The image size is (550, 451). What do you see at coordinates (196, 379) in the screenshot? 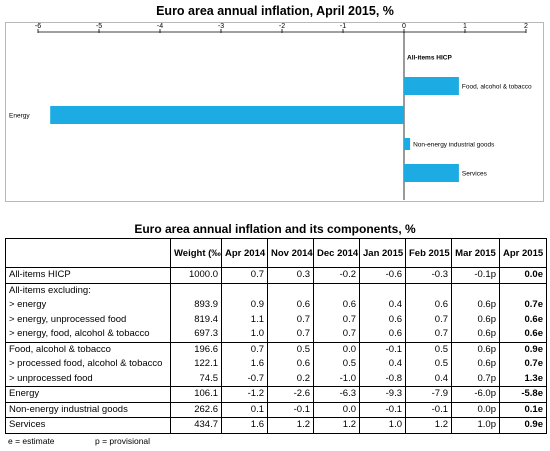
I see `weight-cell: 74.5` at bounding box center [196, 379].